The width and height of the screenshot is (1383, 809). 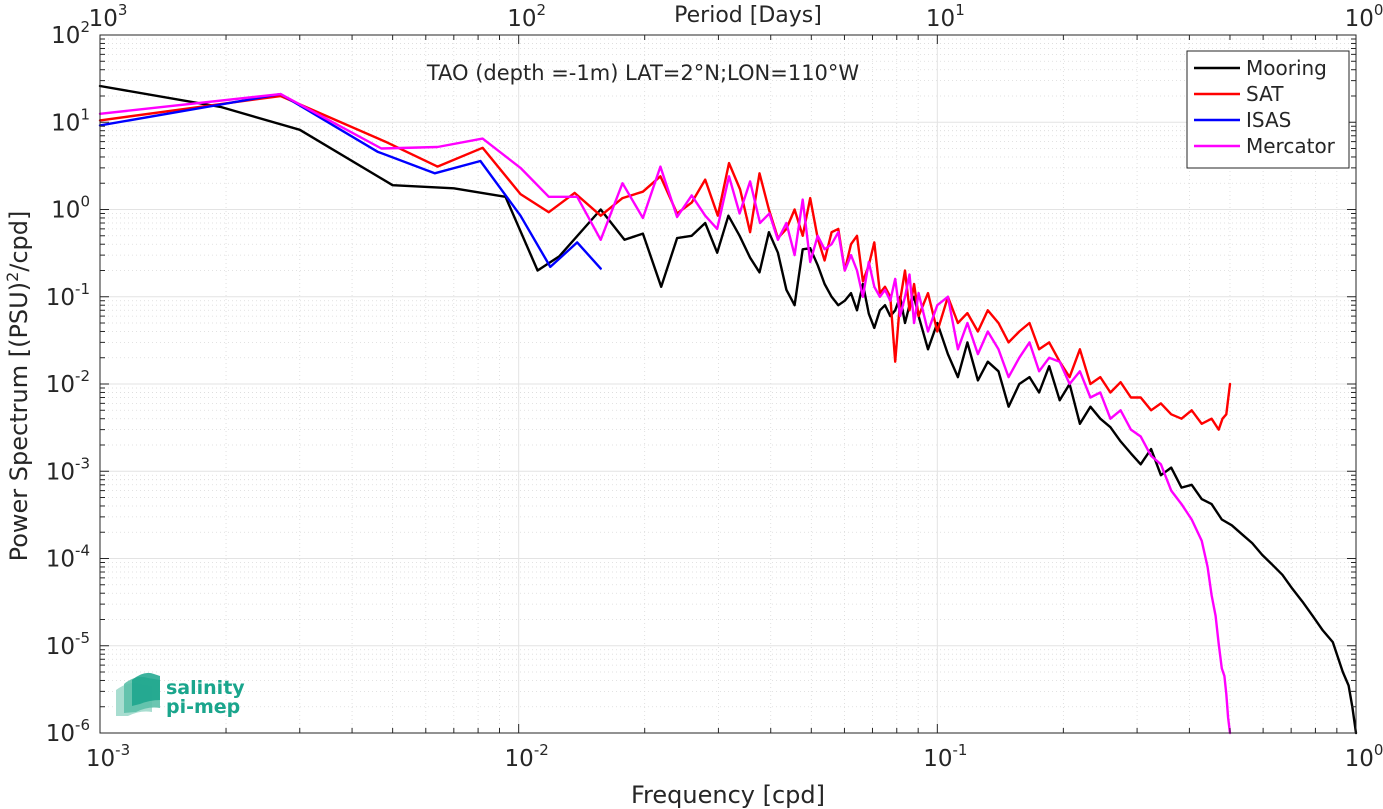 I want to click on legend-label: Mooring, so click(x=1286, y=68).